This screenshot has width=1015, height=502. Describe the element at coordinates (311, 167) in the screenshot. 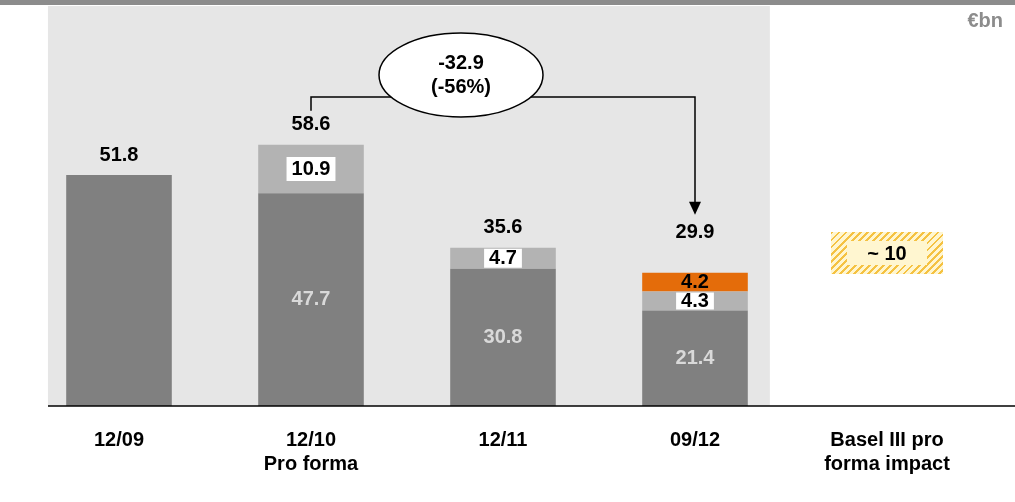

I see `data-label: 10.9` at that location.